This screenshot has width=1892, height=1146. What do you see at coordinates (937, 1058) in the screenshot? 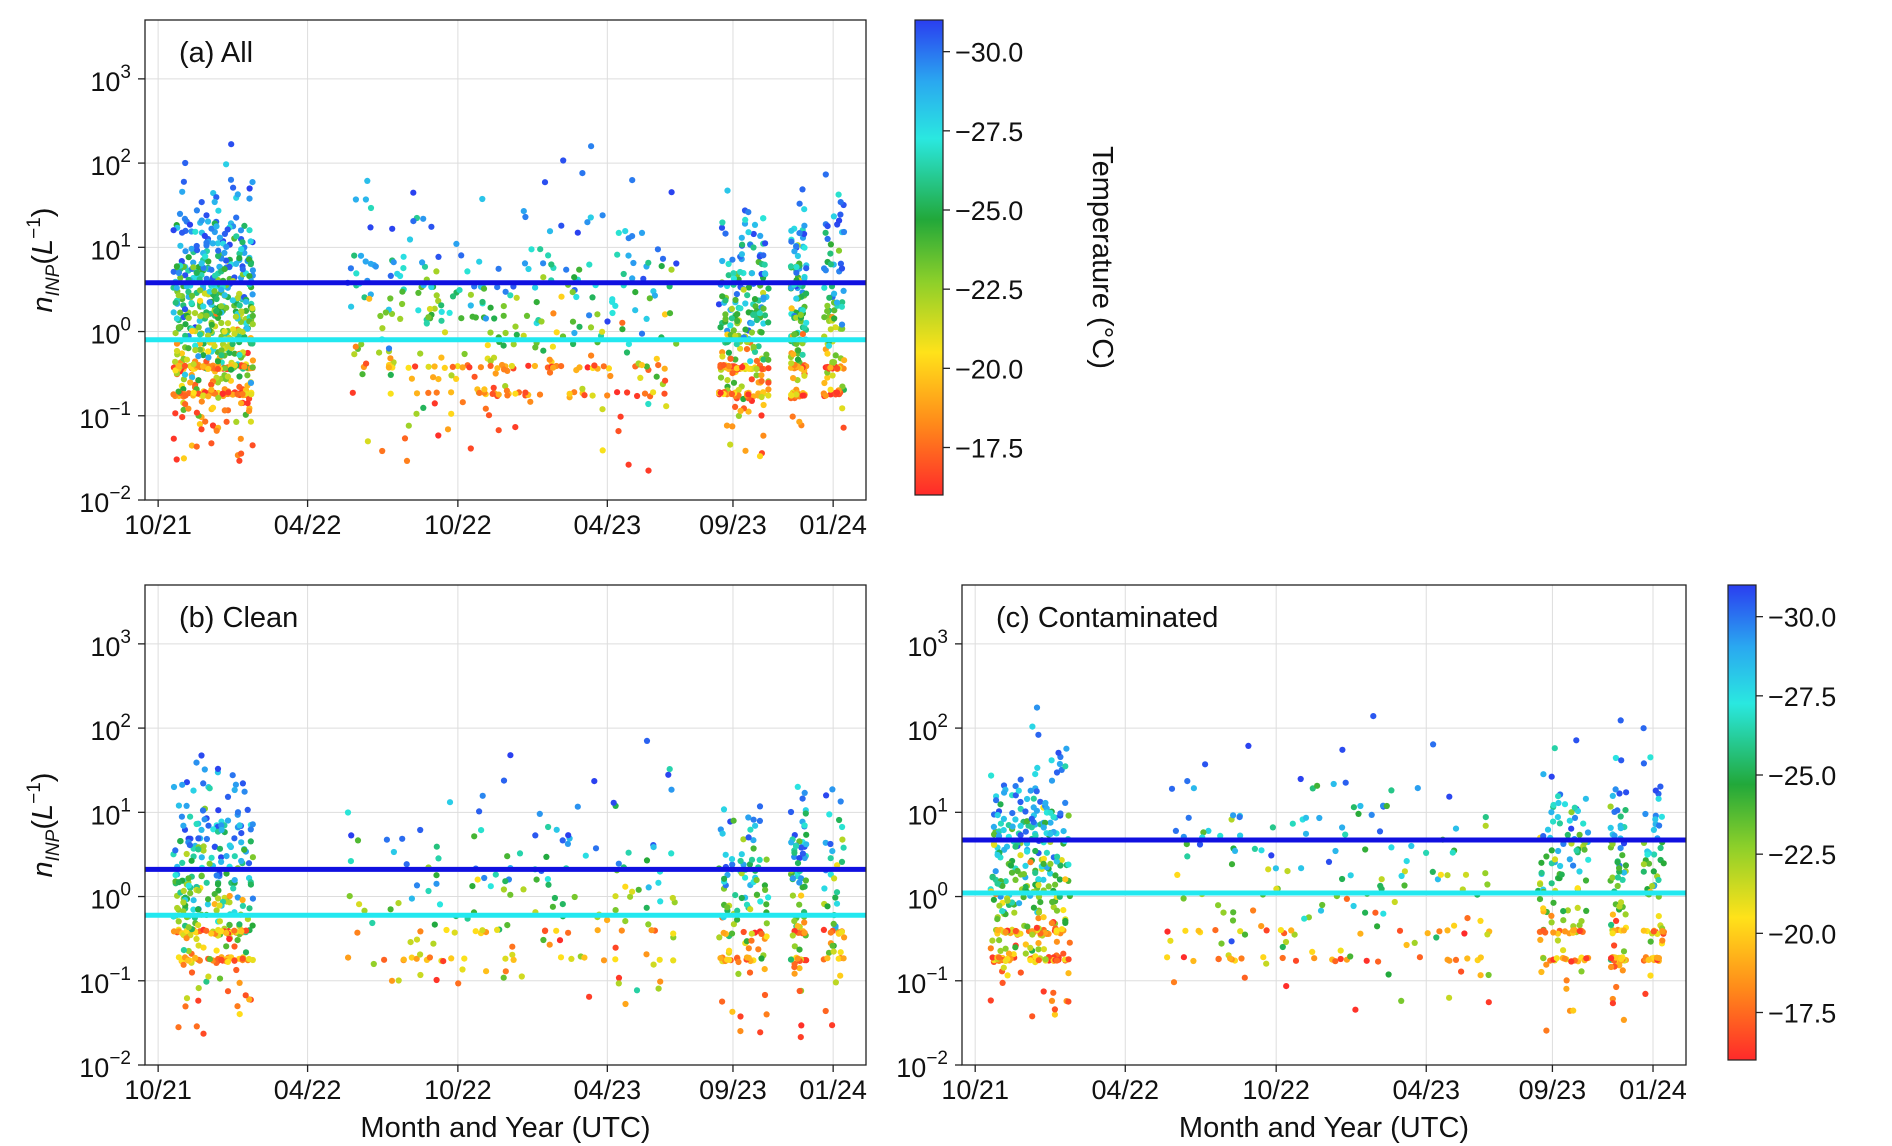
I see `y-tick-exp: −2` at bounding box center [937, 1058].